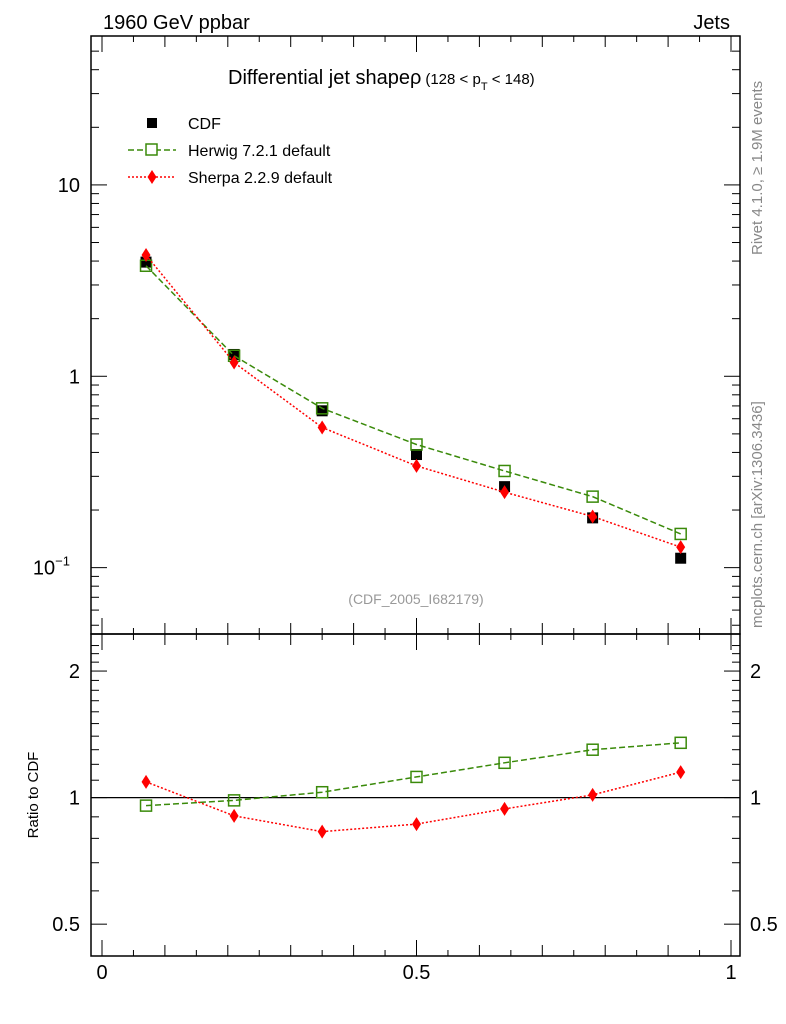 Image resolution: width=786 pixels, height=1024 pixels. I want to click on chart-title: Differential jet shapeρ (128 < pT < 148), so click(381, 80).